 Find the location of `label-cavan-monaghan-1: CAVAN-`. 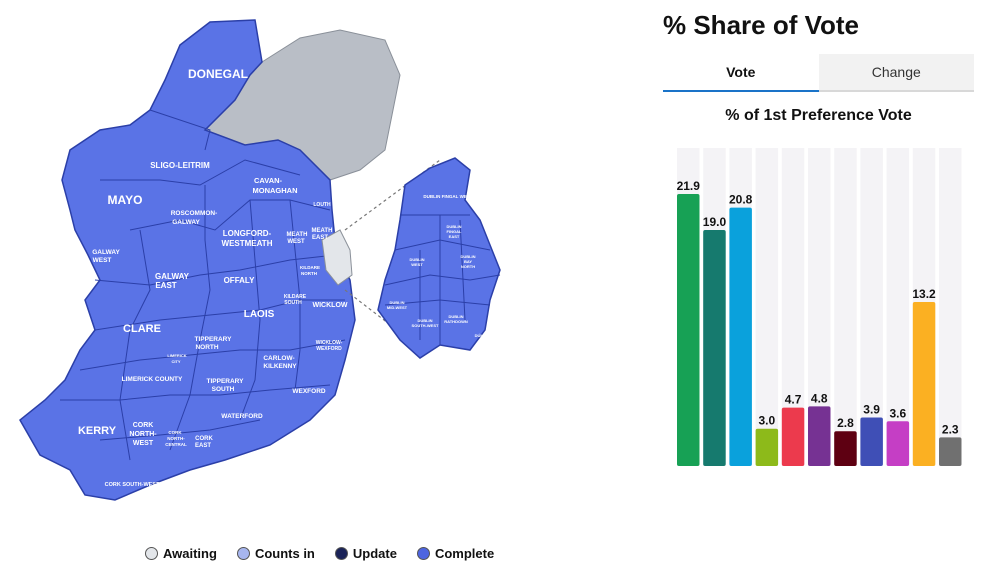

label-cavan-monaghan-1: CAVAN- is located at coordinates (268, 180).